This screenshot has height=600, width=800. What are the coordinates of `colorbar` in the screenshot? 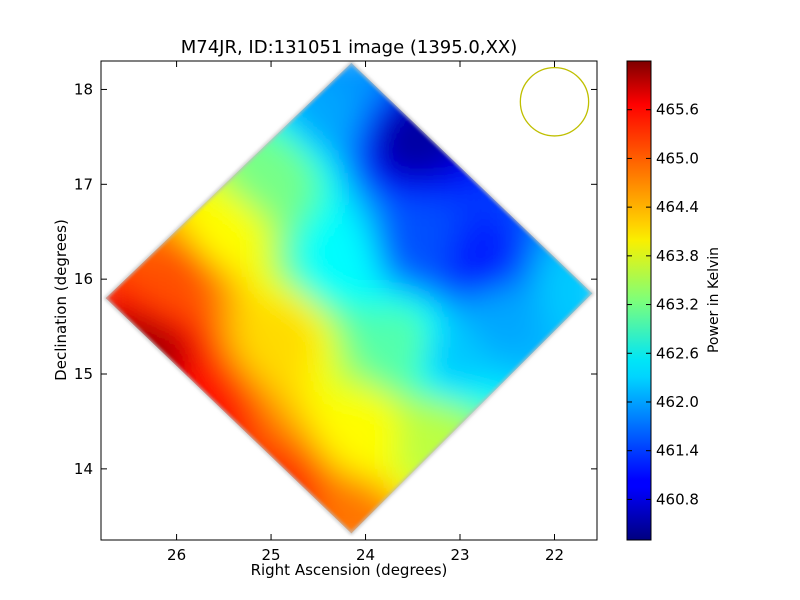 It's located at (639, 300).